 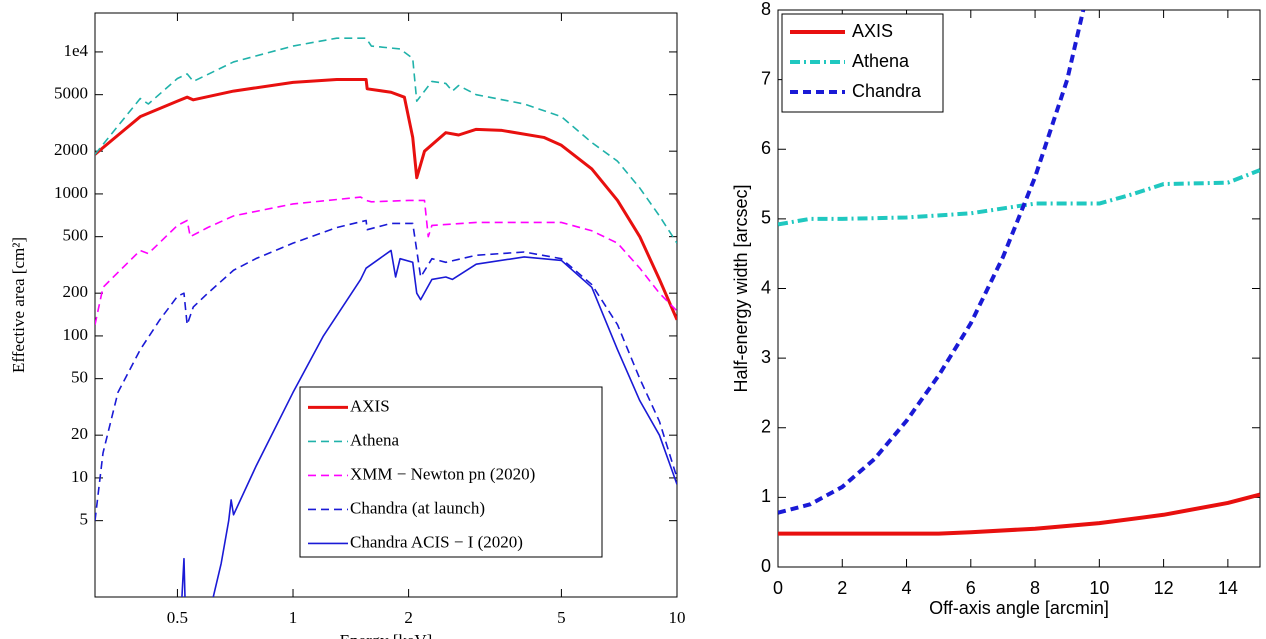 I want to click on y-tick-label: 8, so click(x=766, y=9).